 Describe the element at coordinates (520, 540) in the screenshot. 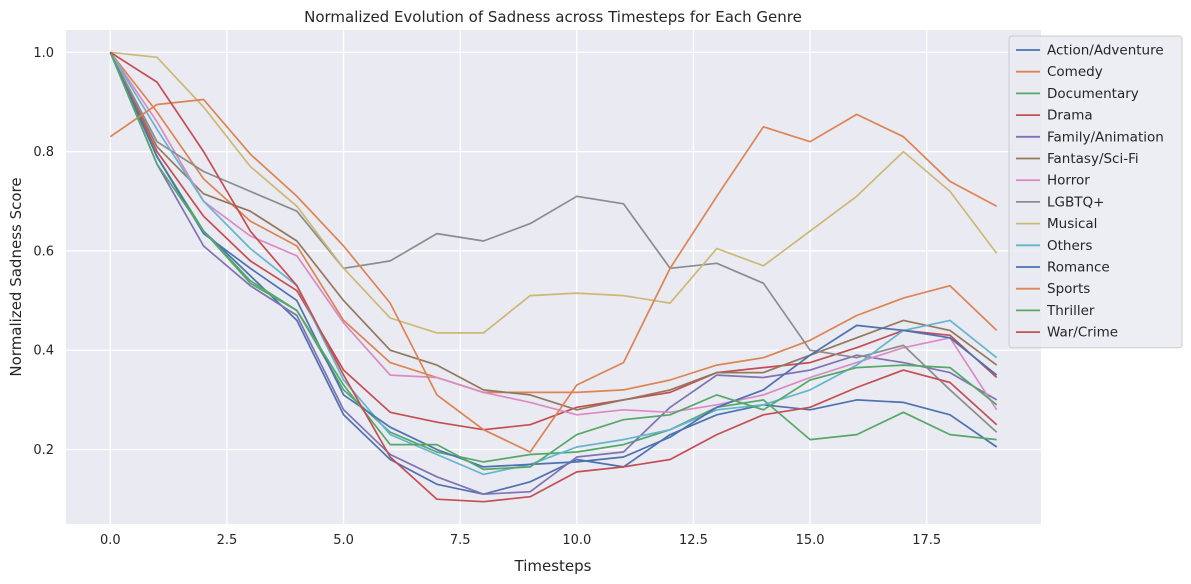

I see `x-axis-ticks: 0.0 2.5 5.0 7.5 10.0 12.5 15.0 17.5` at that location.